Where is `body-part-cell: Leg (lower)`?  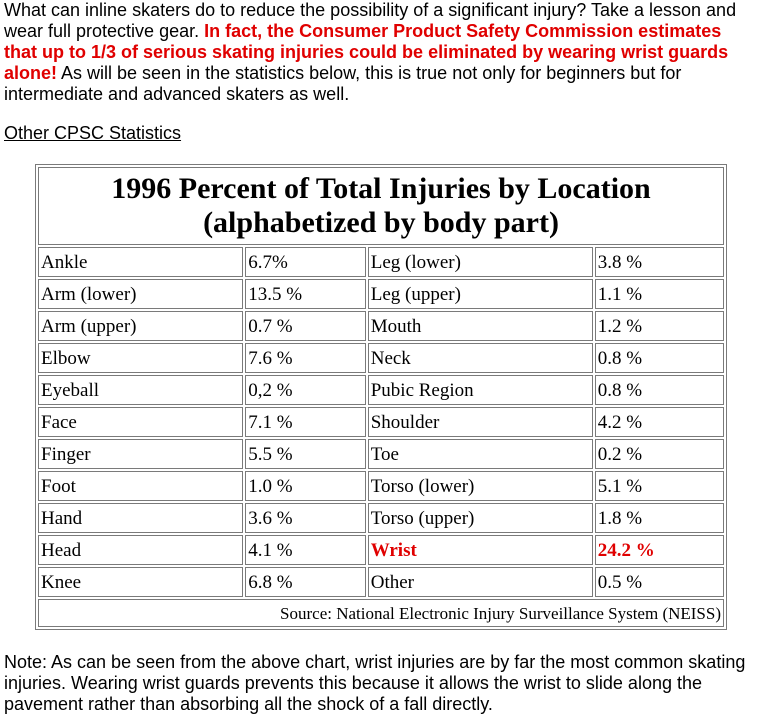 body-part-cell: Leg (lower) is located at coordinates (480, 262).